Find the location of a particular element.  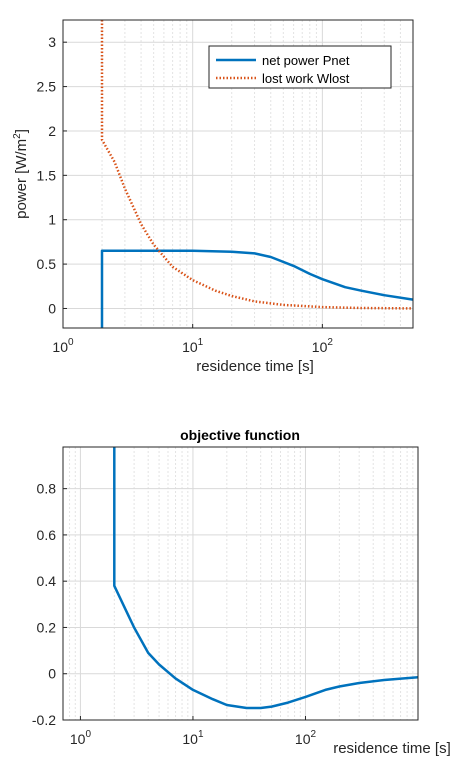

x-ticks-bottom: 10⁰ 10¹ 10² is located at coordinates (193, 731).